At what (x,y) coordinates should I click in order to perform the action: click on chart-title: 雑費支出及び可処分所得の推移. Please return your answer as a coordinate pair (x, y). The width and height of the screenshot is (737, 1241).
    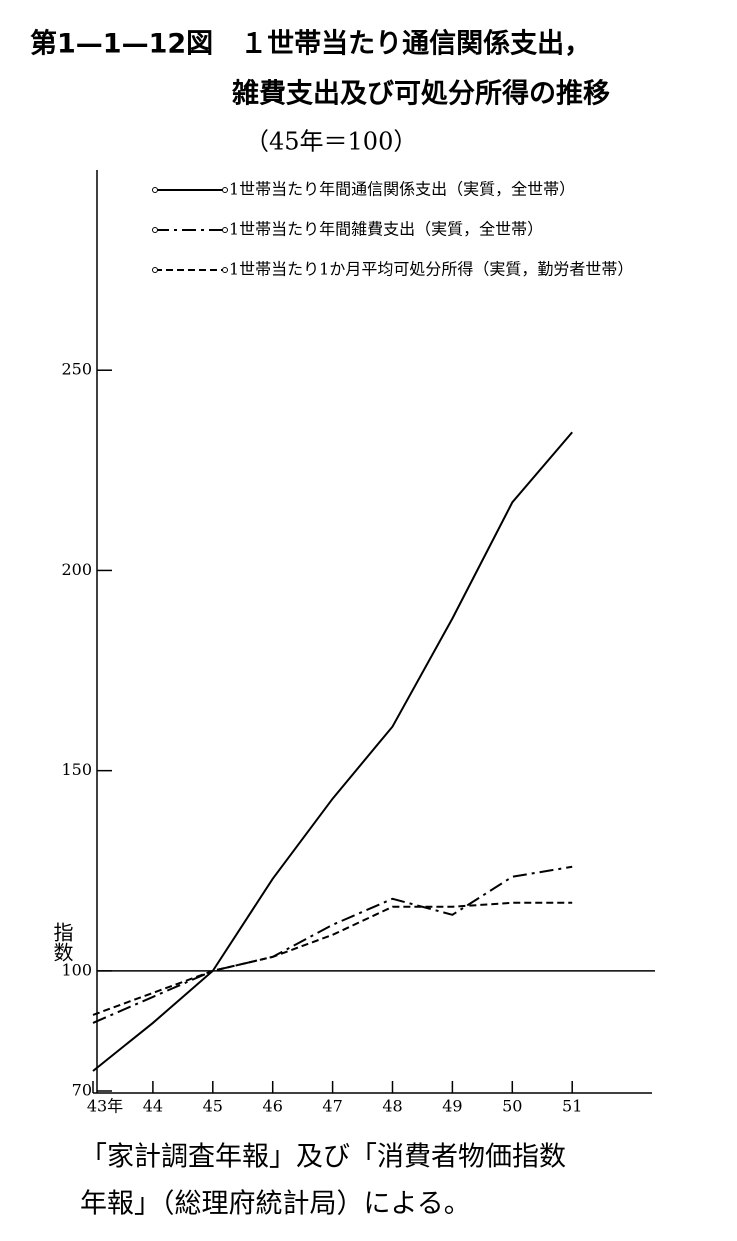
    Looking at the image, I should click on (420, 94).